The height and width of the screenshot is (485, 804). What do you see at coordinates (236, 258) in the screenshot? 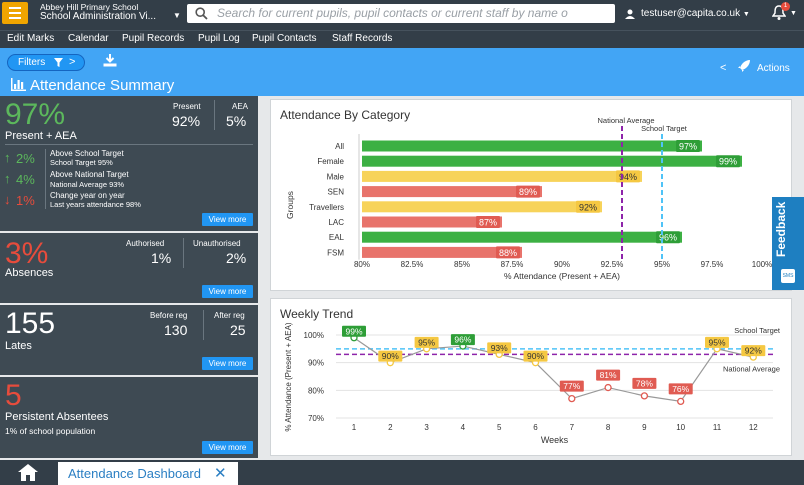
I see `unauthorised-value: 2%` at bounding box center [236, 258].